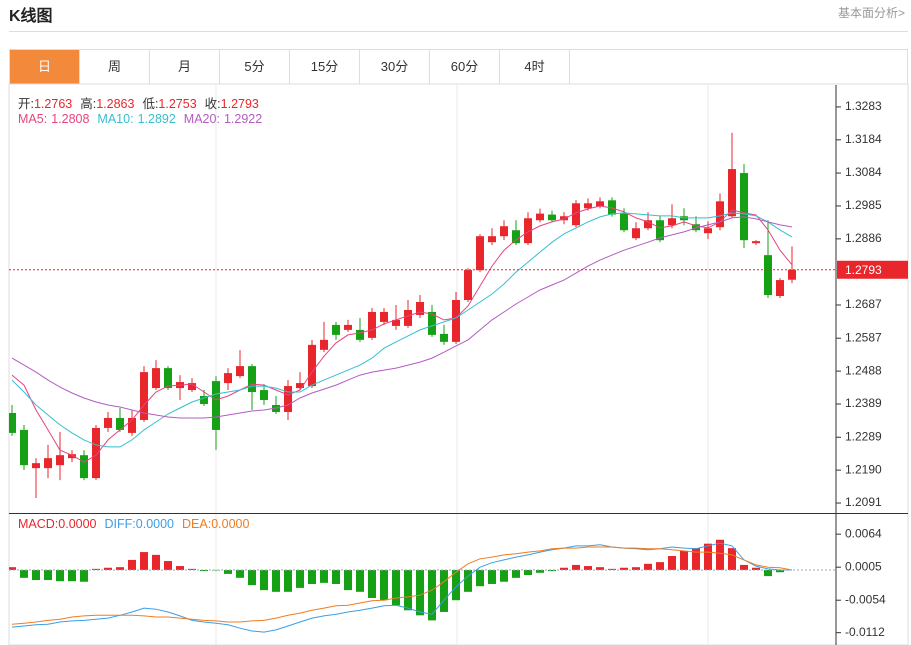  What do you see at coordinates (863, 270) in the screenshot?
I see `price-tag-label: 1.2793` at bounding box center [863, 270].